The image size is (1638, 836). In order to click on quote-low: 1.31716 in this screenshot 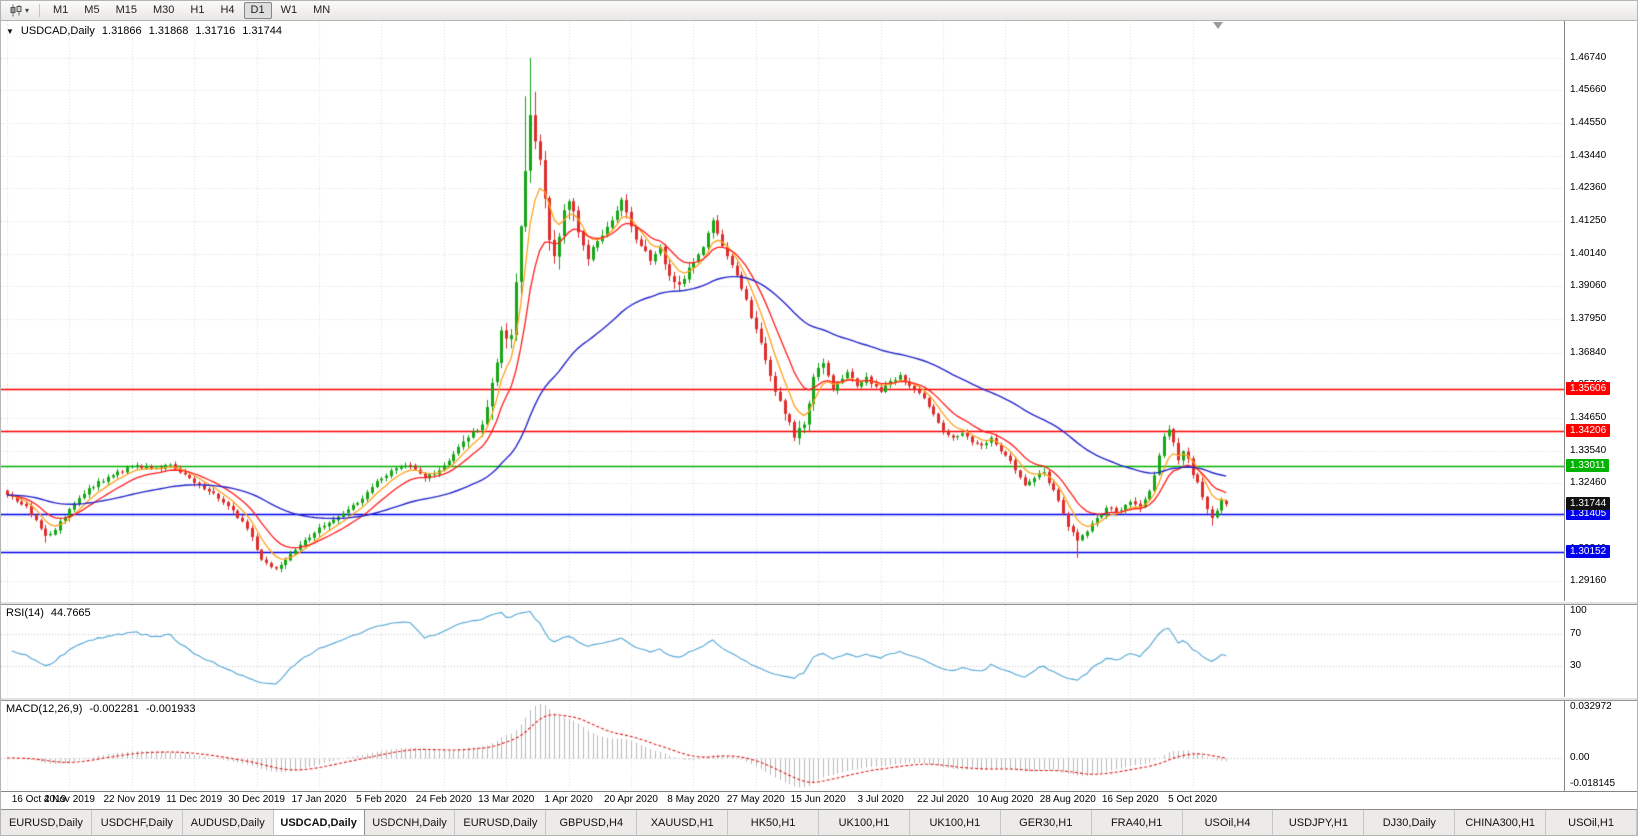, I will do `click(215, 31)`.